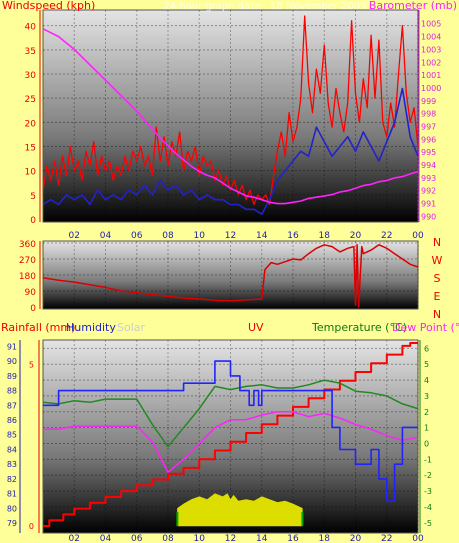 The width and height of the screenshot is (459, 543). What do you see at coordinates (428, 216) in the screenshot?
I see `p1-right-tick-label: 990` at bounding box center [428, 216].